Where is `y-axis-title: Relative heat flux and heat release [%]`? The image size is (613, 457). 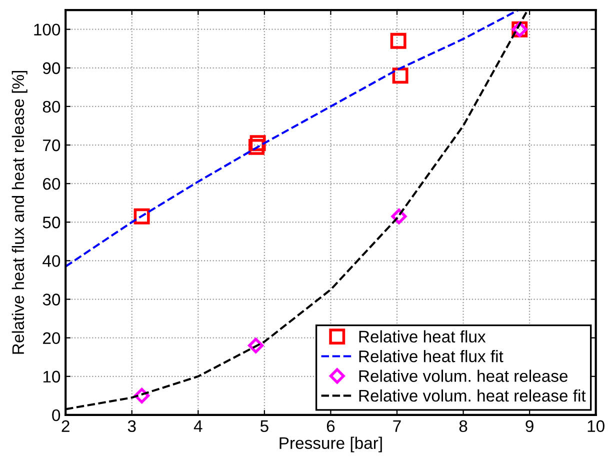
y-axis-title: Relative heat flux and heat release [%] is located at coordinates (20, 212).